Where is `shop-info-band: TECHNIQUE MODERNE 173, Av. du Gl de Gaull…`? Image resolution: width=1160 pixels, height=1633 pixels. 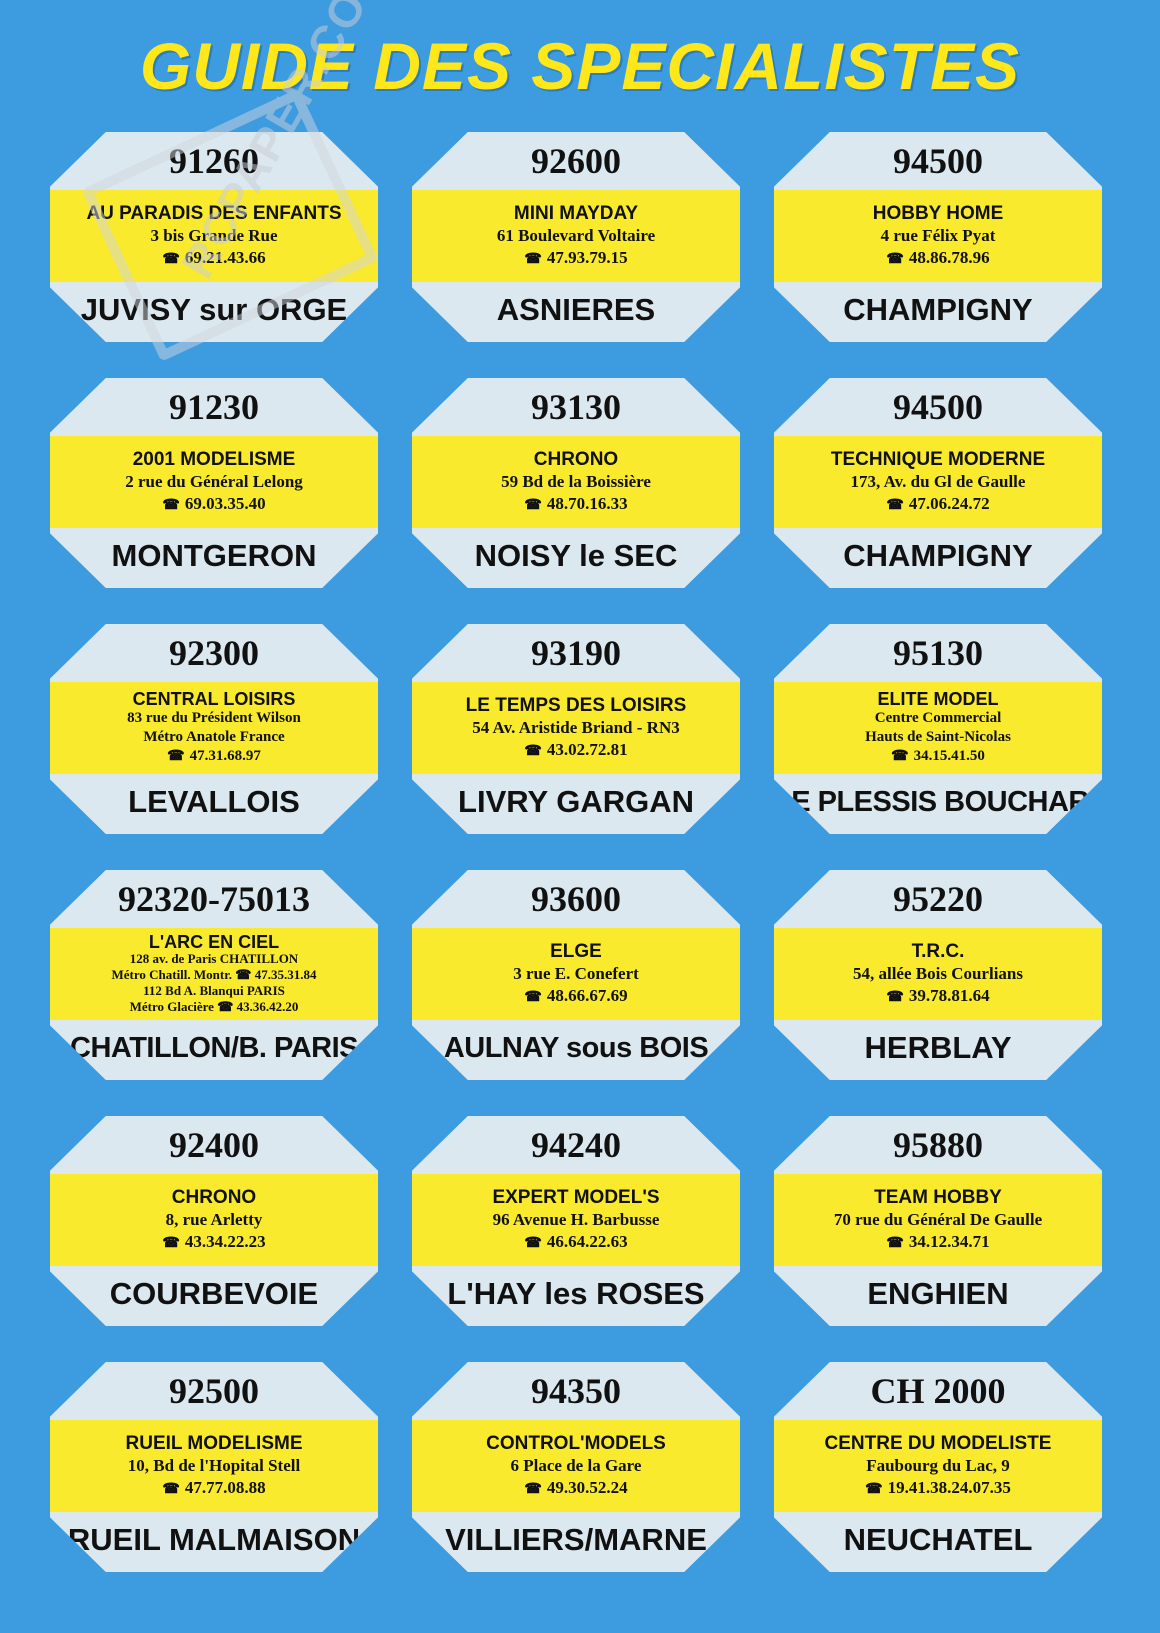
shop-info-band: TECHNIQUE MODERNE 173, Av. du Gl de Gaull… is located at coordinates (938, 482).